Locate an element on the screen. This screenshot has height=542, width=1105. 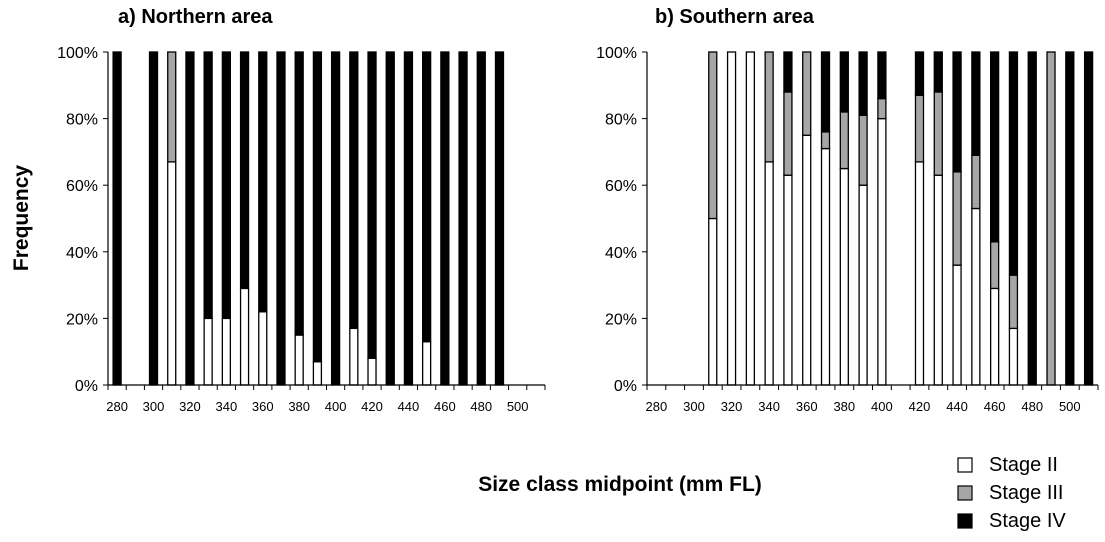
legend-item-stage-iv: Stage IV is located at coordinates (1011, 521).